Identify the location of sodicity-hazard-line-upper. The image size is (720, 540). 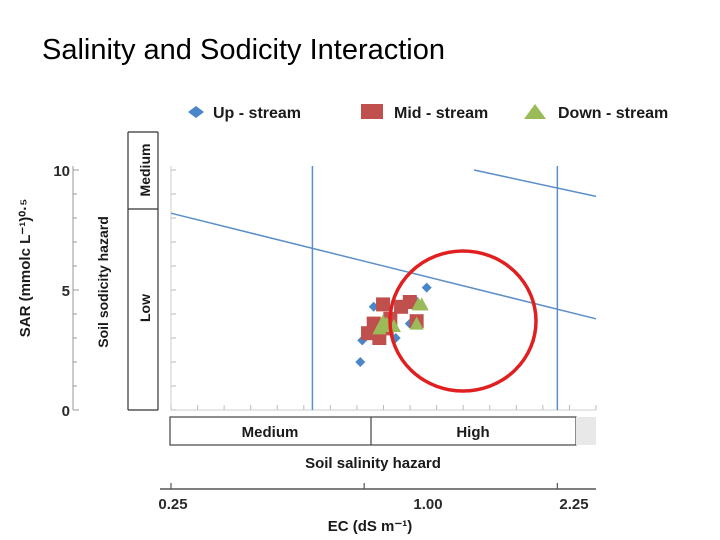
(535, 183).